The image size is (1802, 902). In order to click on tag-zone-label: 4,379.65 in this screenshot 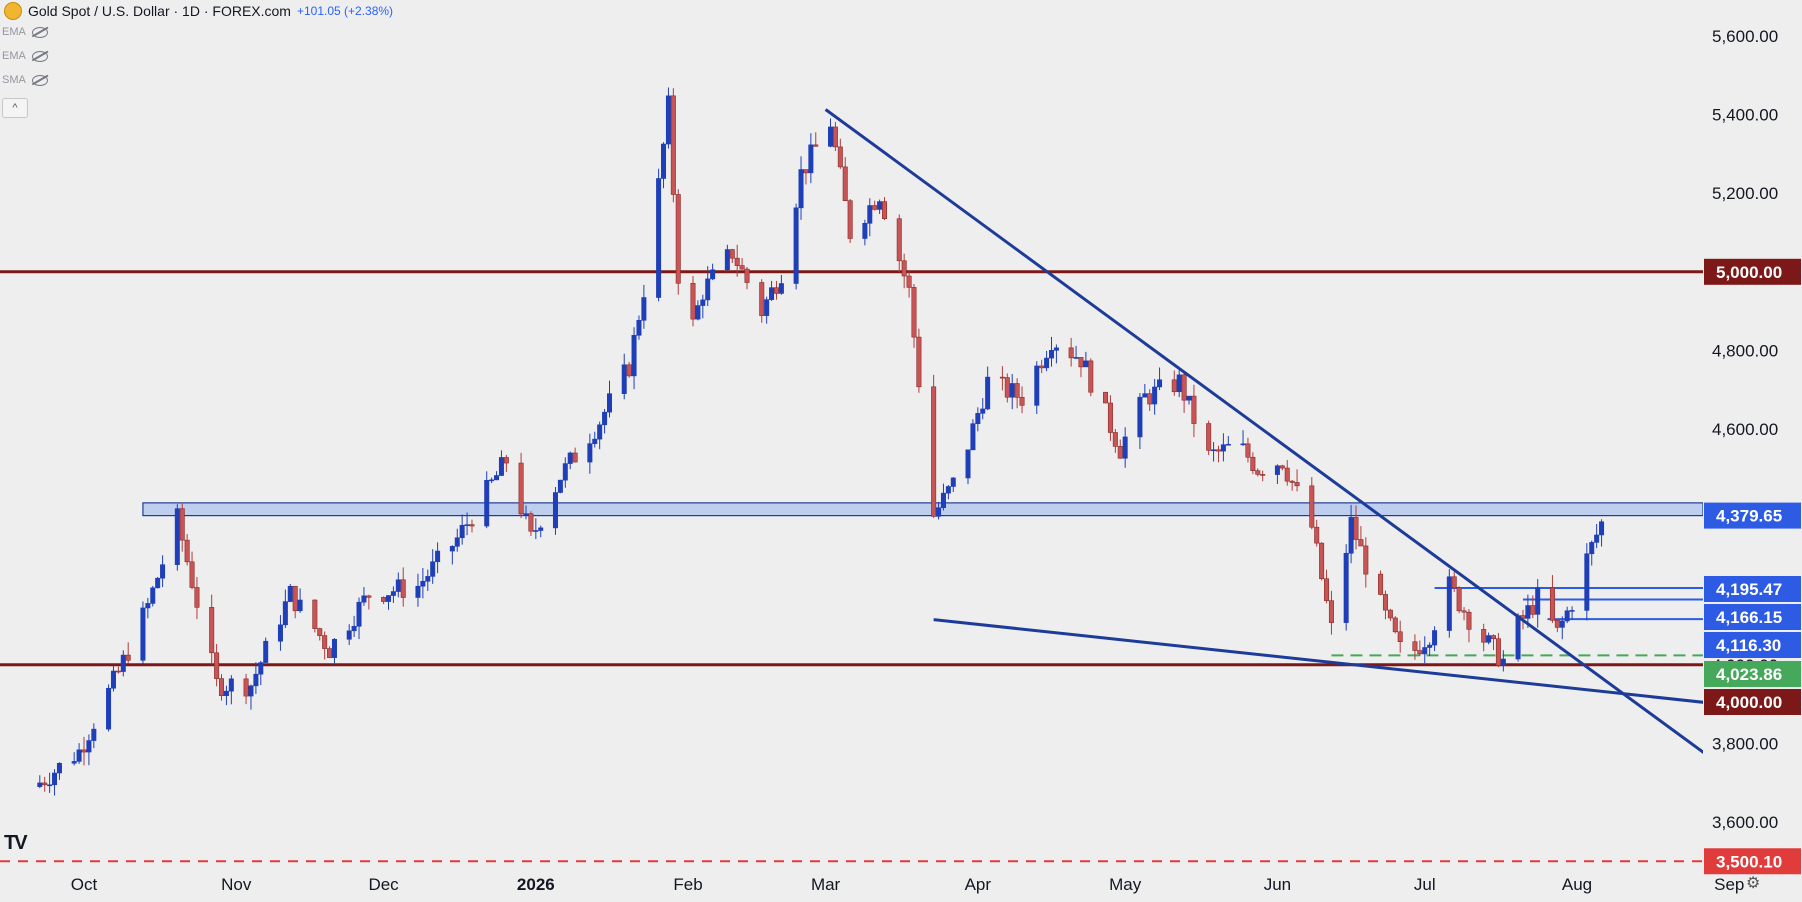, I will do `click(1749, 516)`.